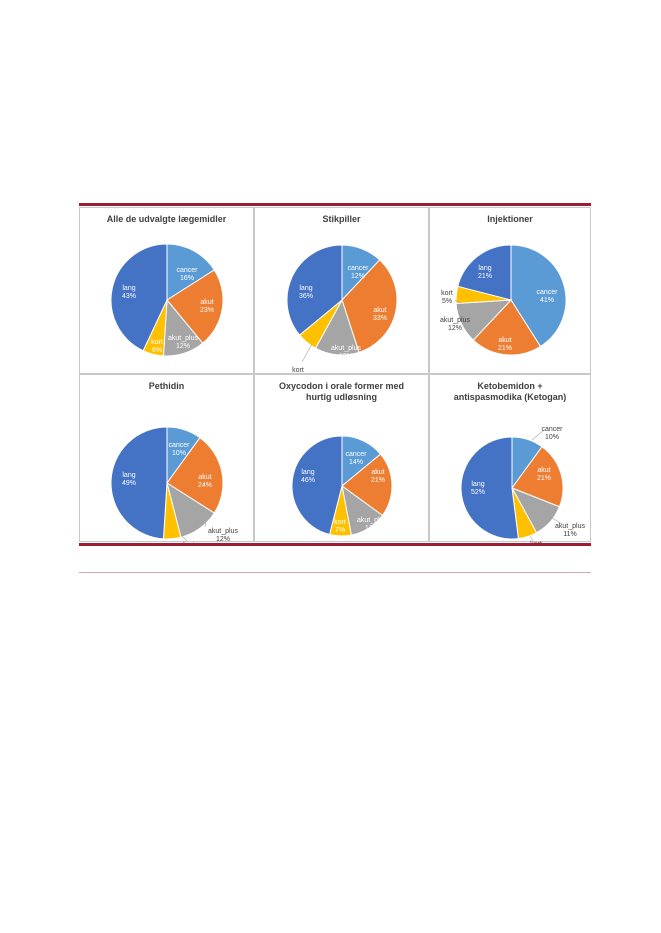 Image resolution: width=661 pixels, height=933 pixels. I want to click on data-label-akut: akut 23%, so click(207, 306).